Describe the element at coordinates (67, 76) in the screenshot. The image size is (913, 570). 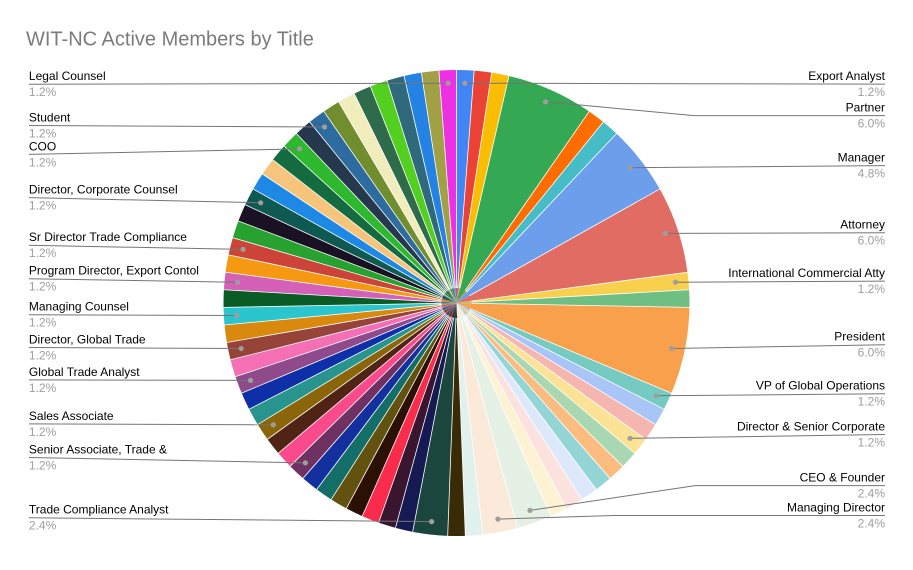
I see `svg-text: Legal Counsel` at that location.